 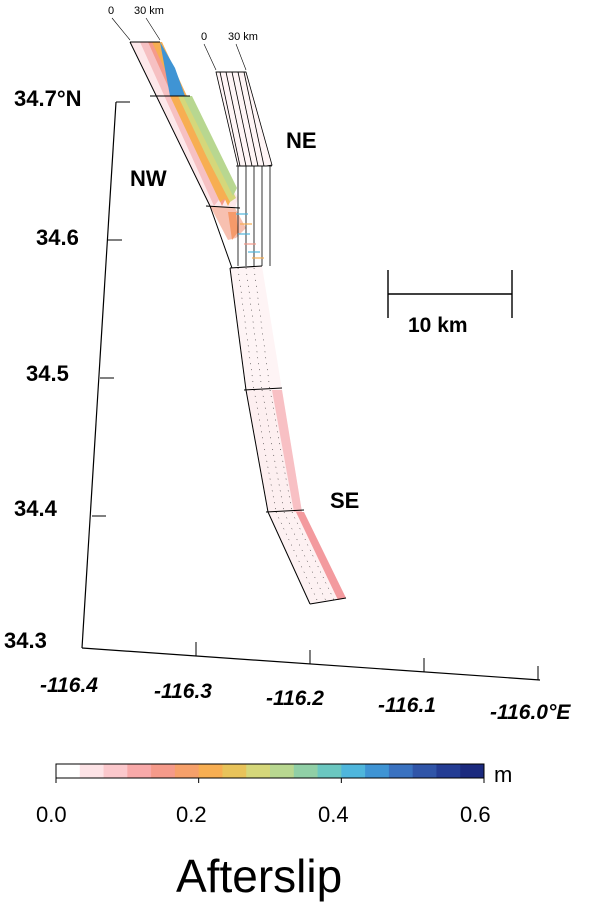 What do you see at coordinates (25, 640) in the screenshot?
I see `lat-label-34-3: 34.3` at bounding box center [25, 640].